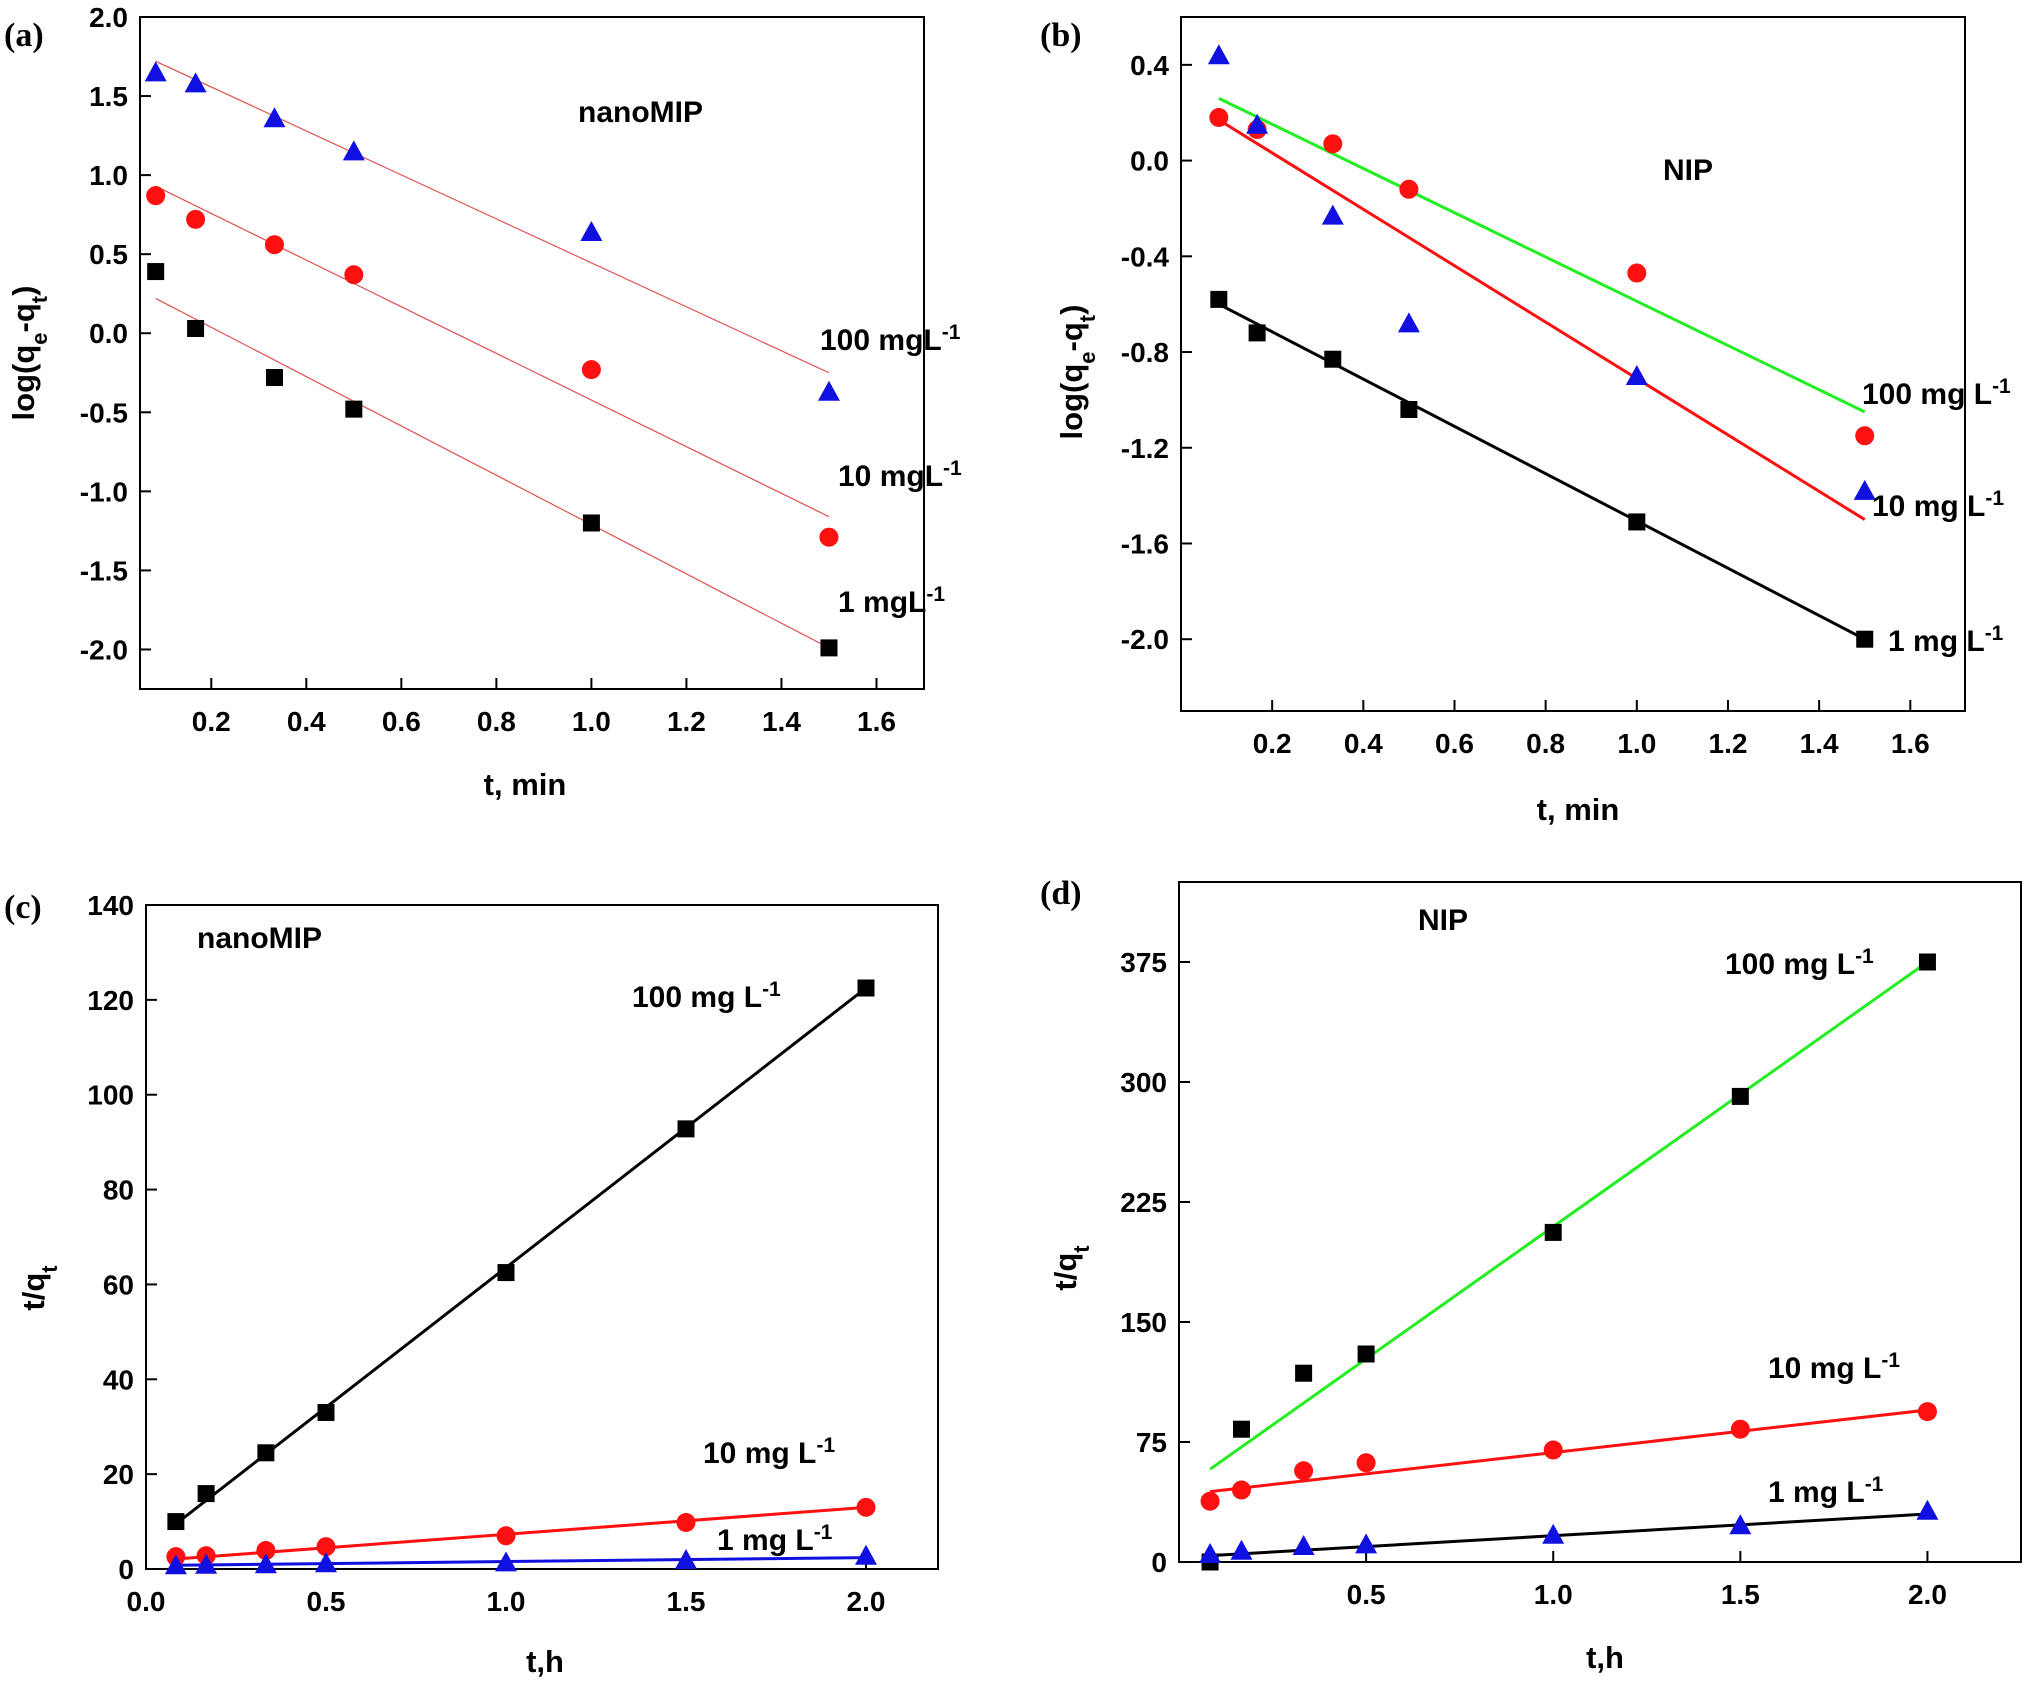 The image size is (2031, 1685). Describe the element at coordinates (1143, 1202) in the screenshot. I see `y-tick-label: 225` at that location.